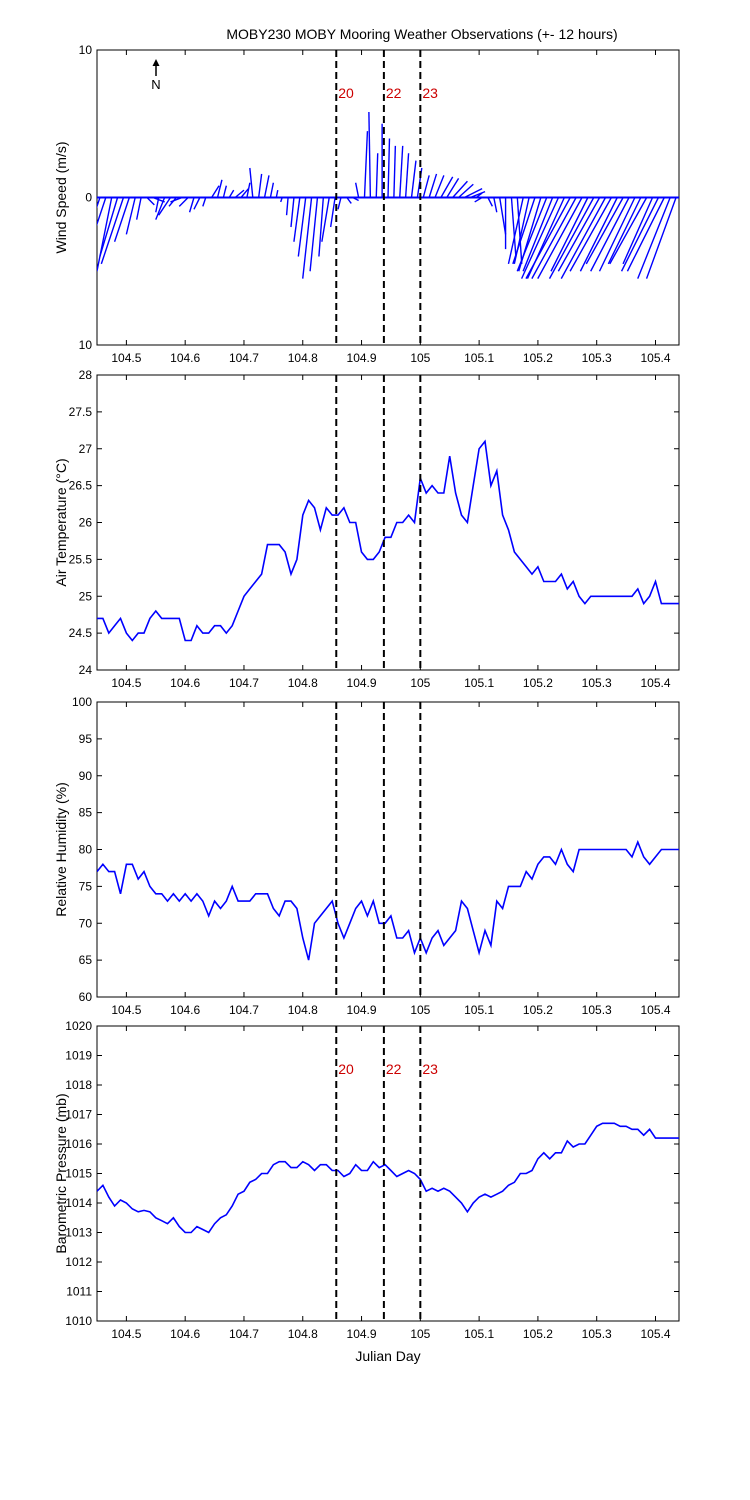 The image size is (750, 1500). I want to click on y-tick-label: 27, so click(86, 449).